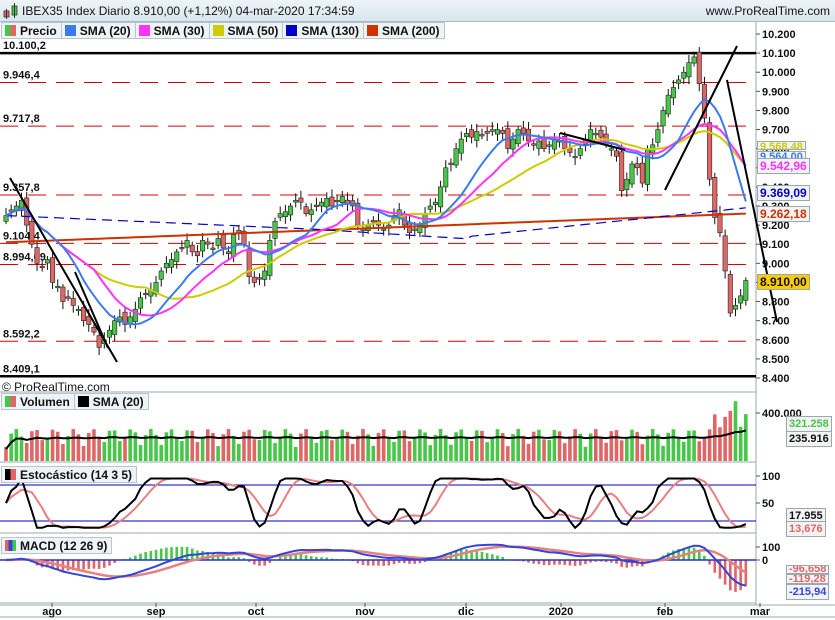 The image size is (835, 620). Describe the element at coordinates (98, 30) in the screenshot. I see `legend-sma20: SMA (20)` at that location.